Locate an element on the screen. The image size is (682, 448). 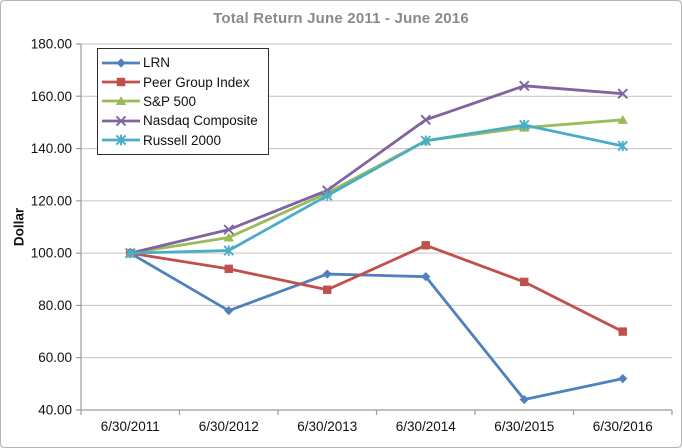
legend-marker-asterisk is located at coordinates (121, 140).